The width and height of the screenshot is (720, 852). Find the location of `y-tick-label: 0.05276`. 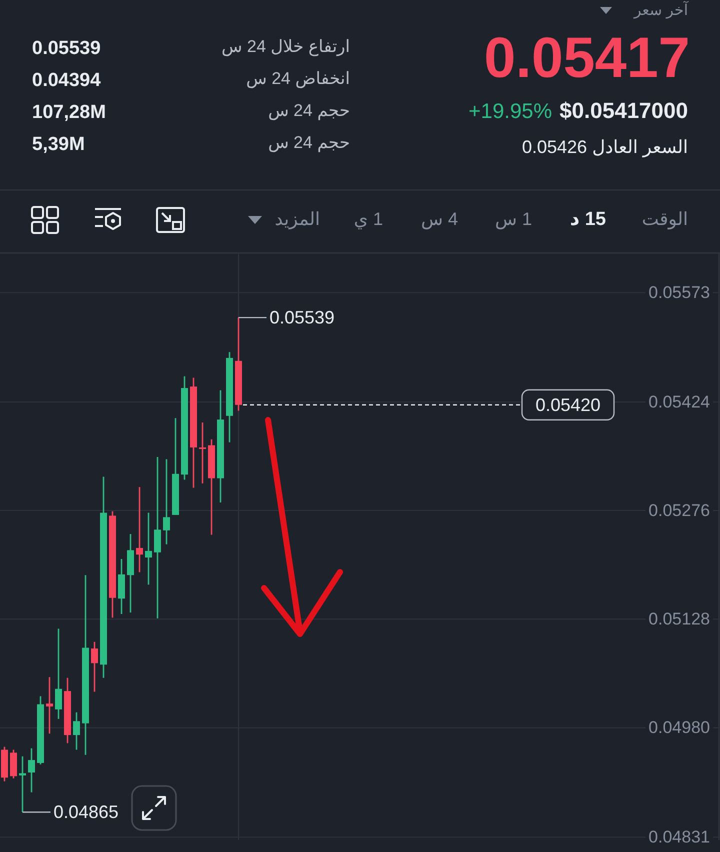

y-tick-label: 0.05276 is located at coordinates (679, 510).